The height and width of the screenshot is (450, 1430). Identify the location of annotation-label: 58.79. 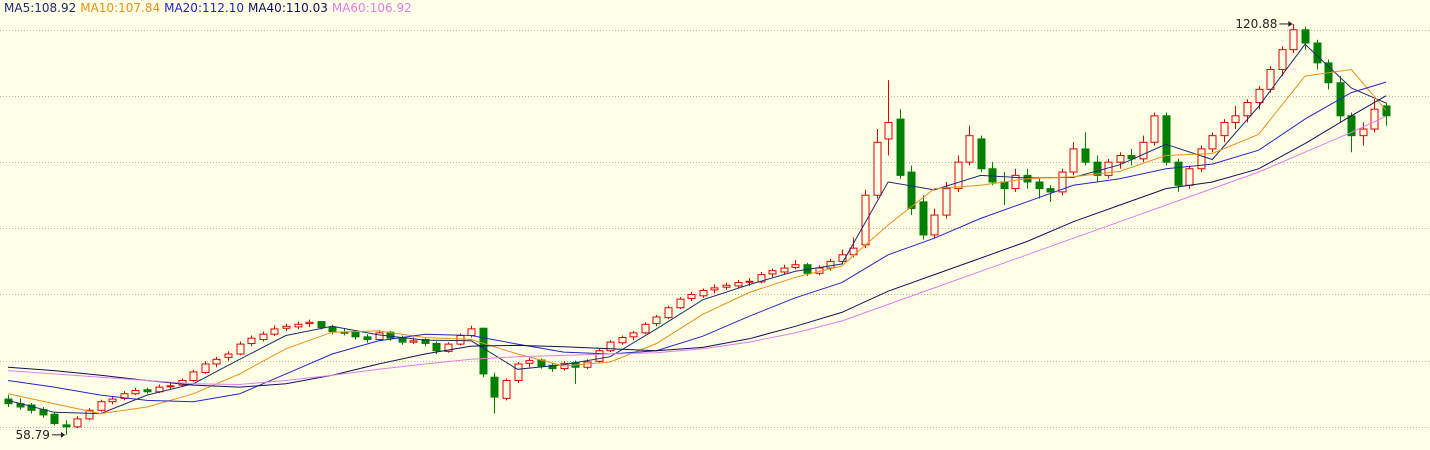
(33, 435).